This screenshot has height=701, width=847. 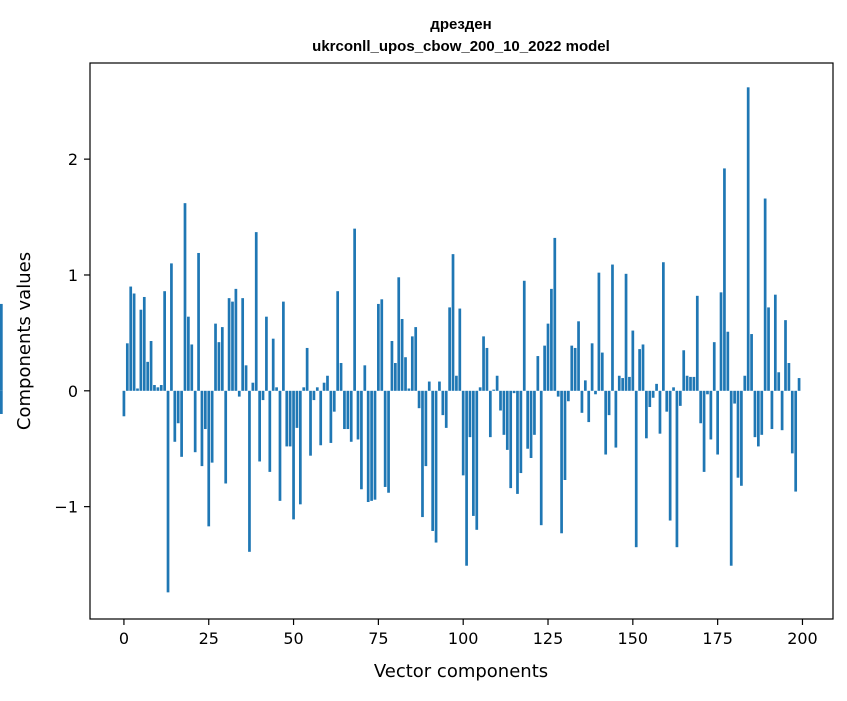 I want to click on x-tick-label: 50, so click(x=293, y=638).